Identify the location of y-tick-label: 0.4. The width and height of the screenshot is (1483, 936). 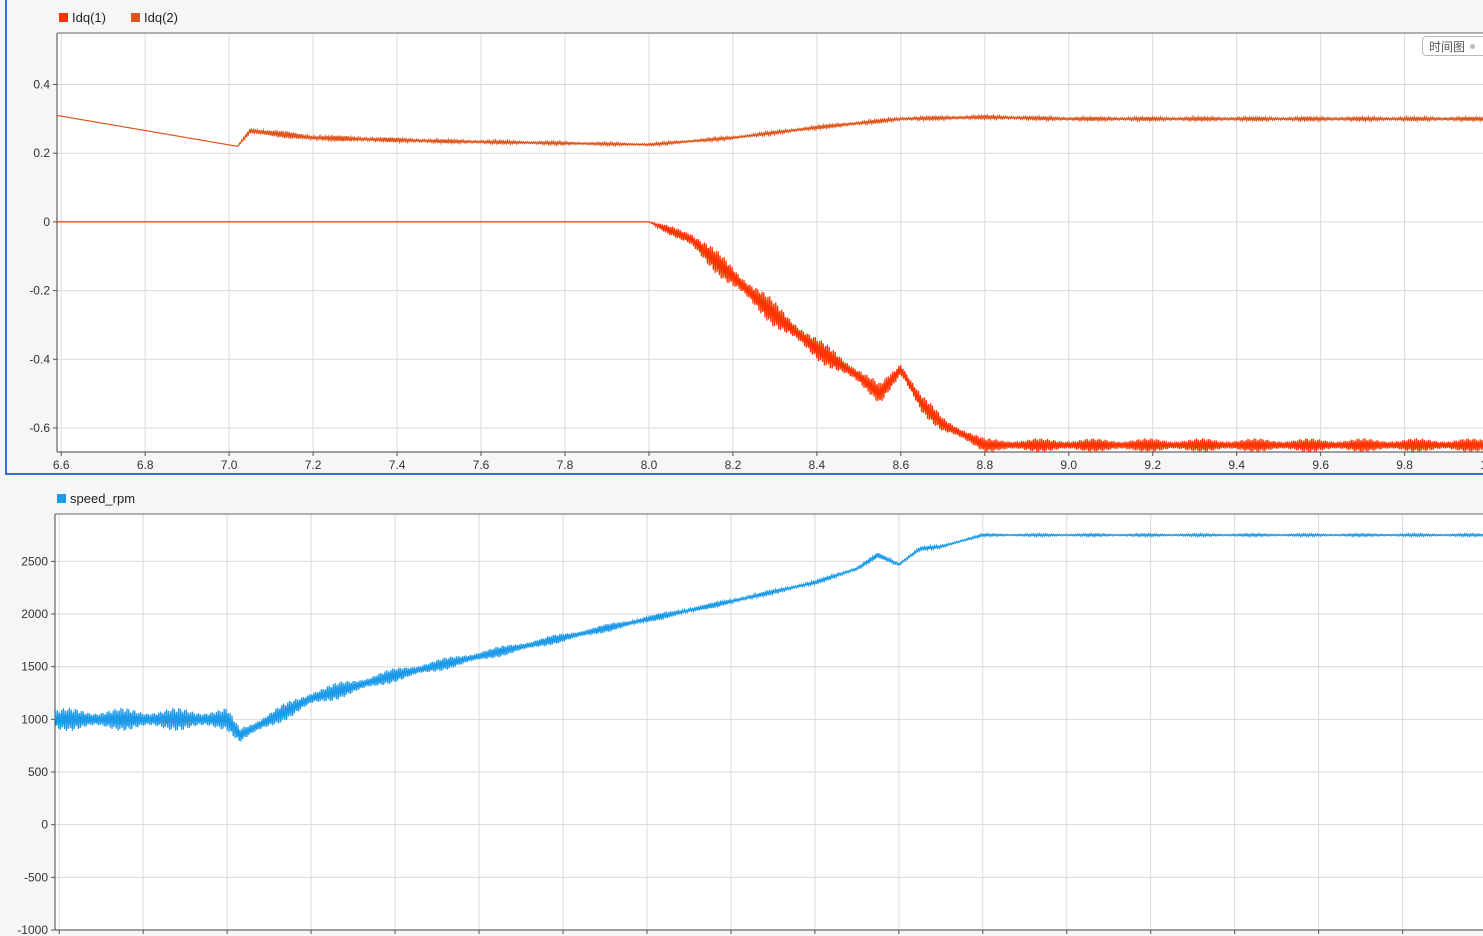
(41, 85).